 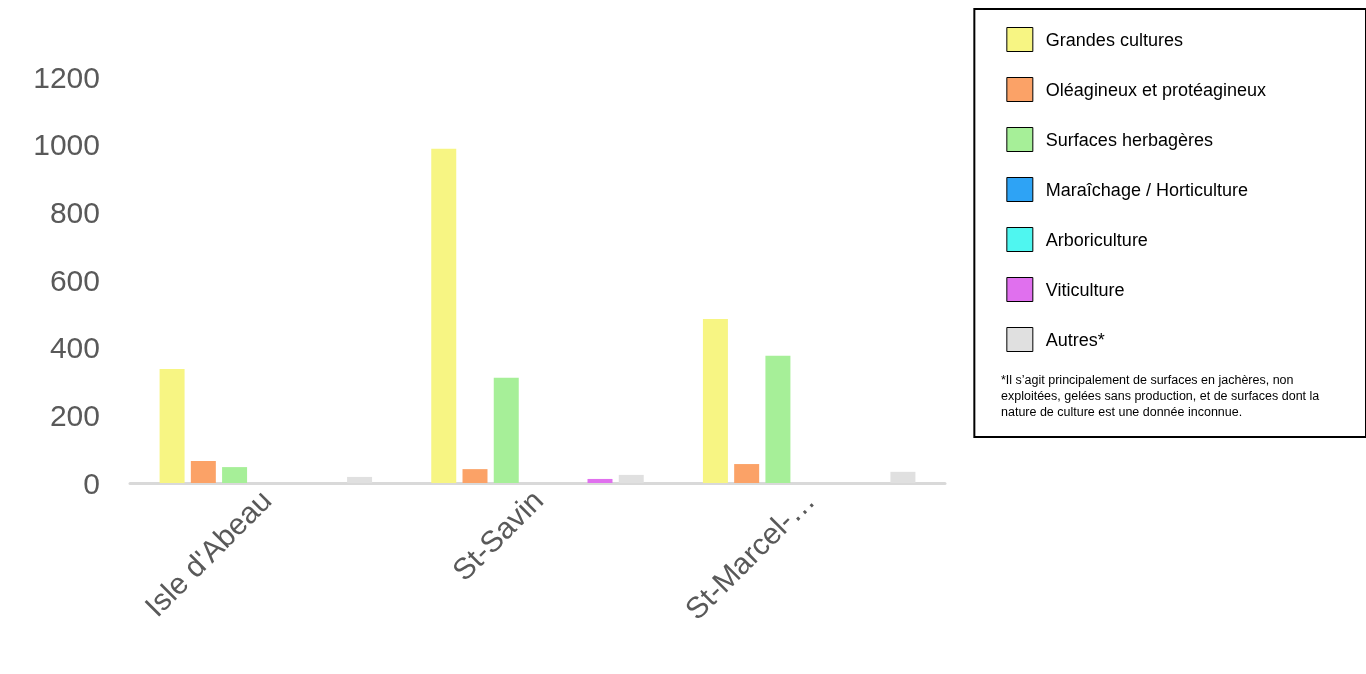 What do you see at coordinates (74, 415) in the screenshot?
I see `y-tick-label: 200` at bounding box center [74, 415].